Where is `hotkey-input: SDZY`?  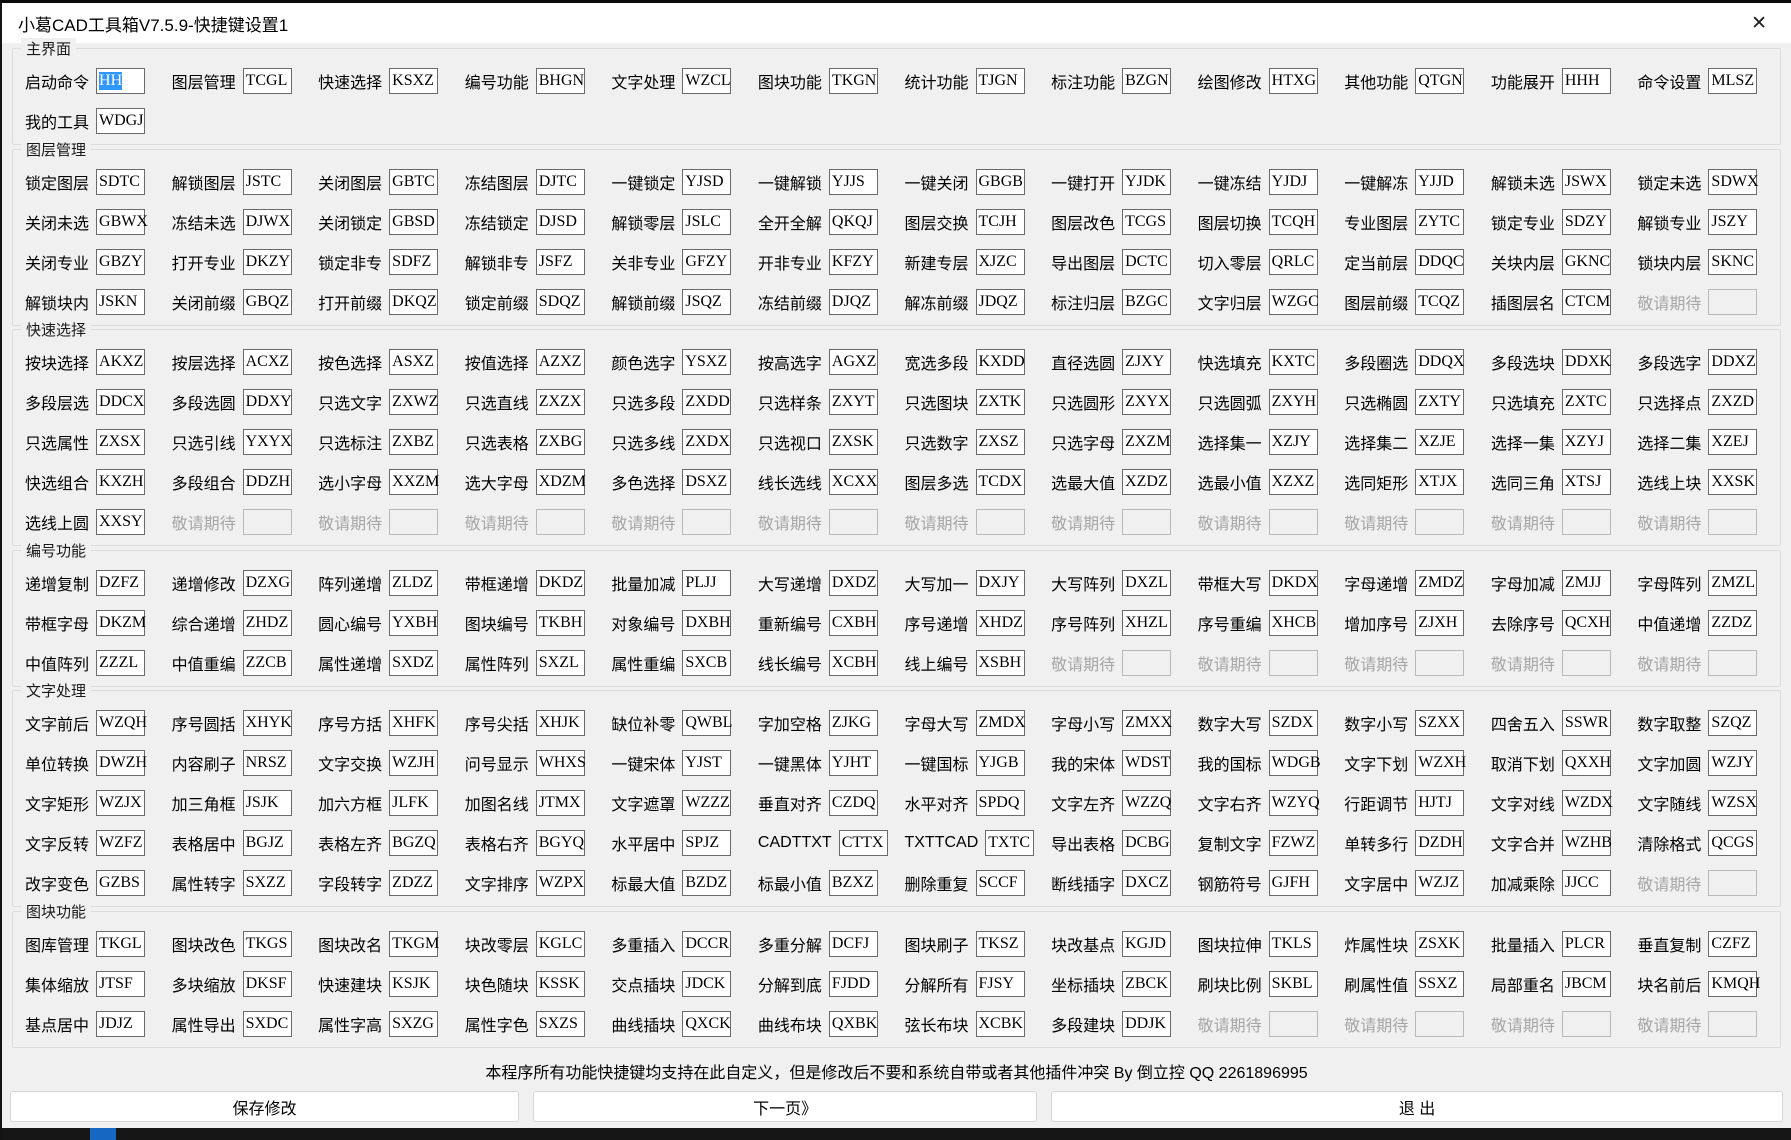 hotkey-input: SDZY is located at coordinates (1586, 221).